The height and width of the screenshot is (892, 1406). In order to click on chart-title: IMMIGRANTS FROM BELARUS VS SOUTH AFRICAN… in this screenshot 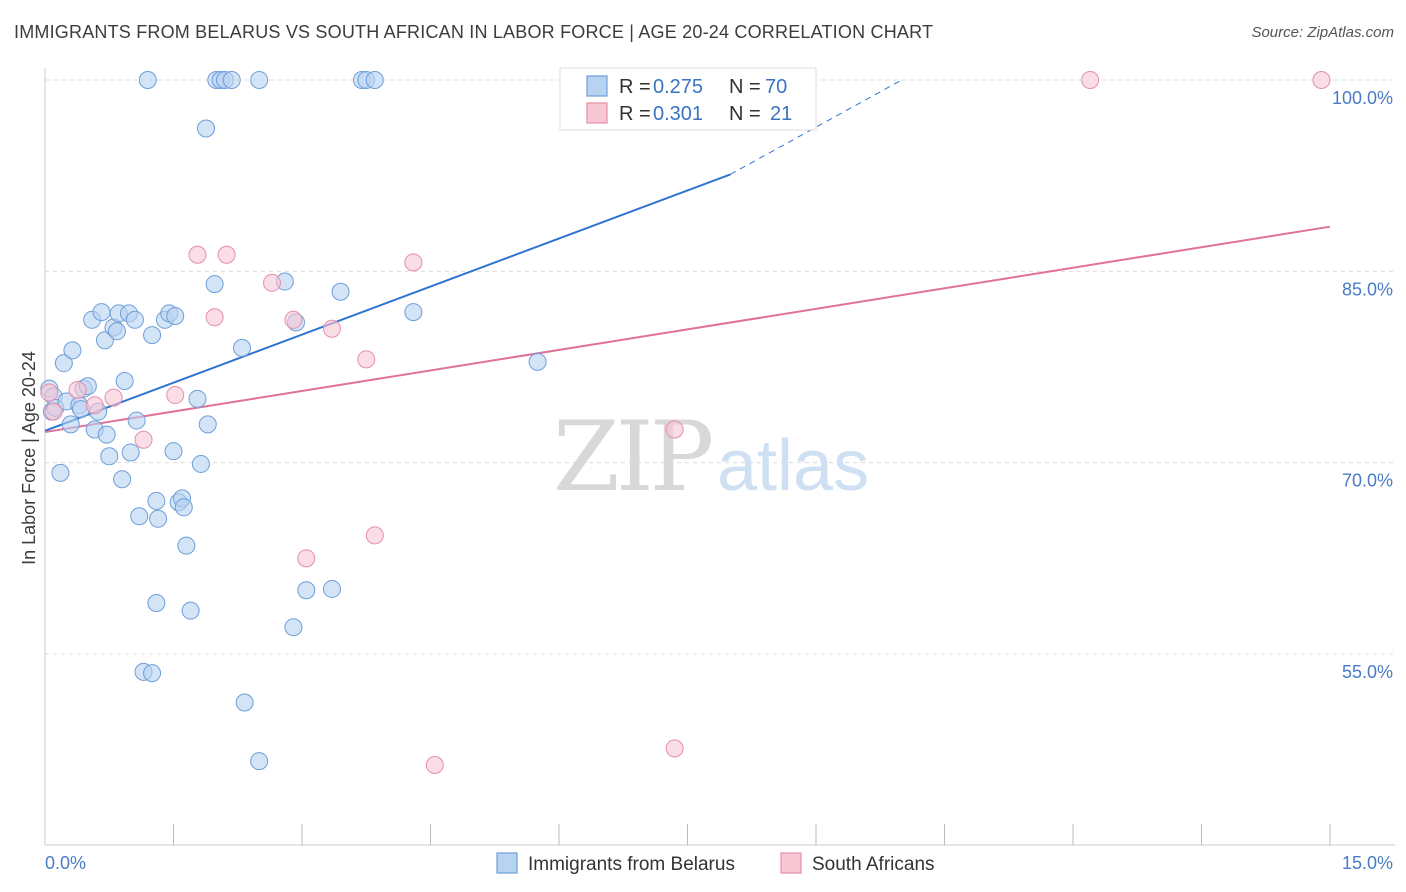, I will do `click(474, 32)`.